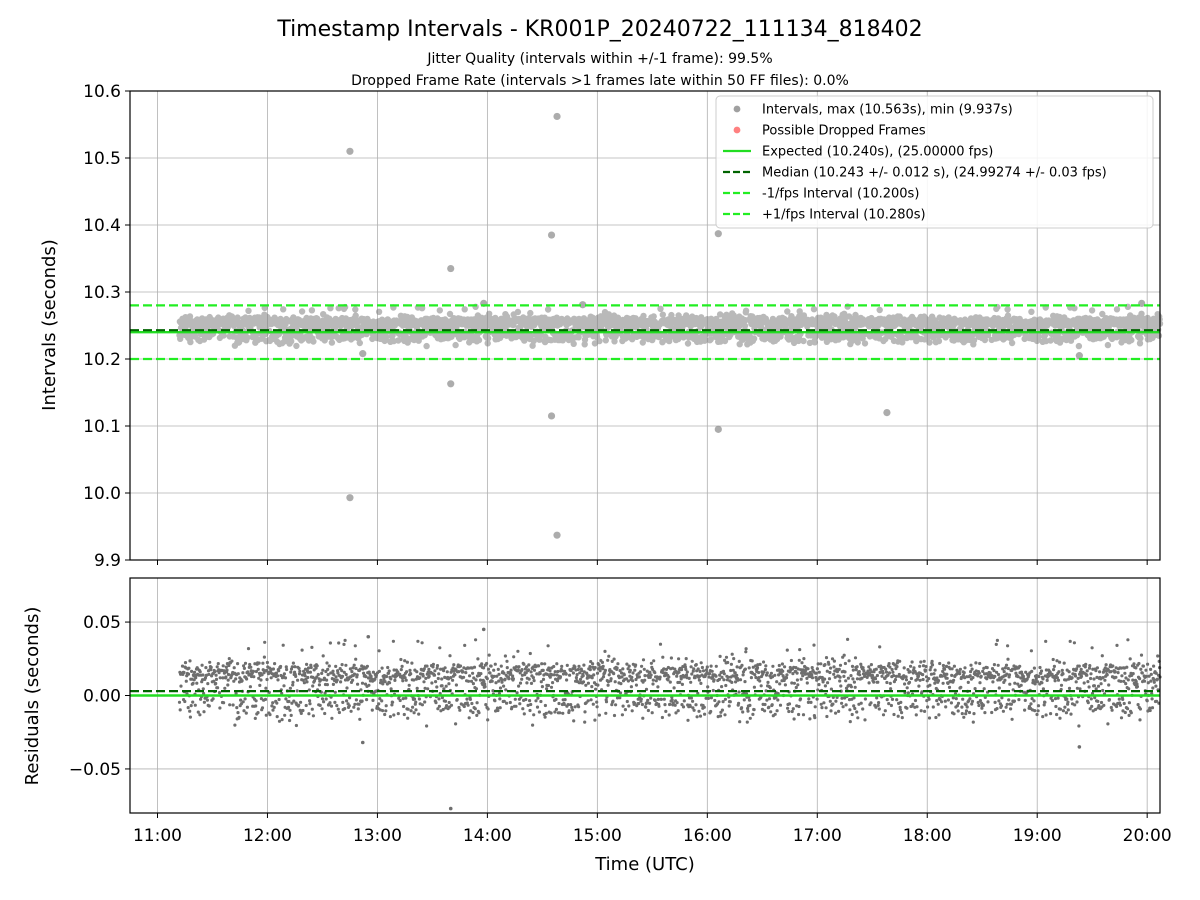  Describe the element at coordinates (487, 836) in the screenshot. I see `x-tick-label: 14:00` at that location.